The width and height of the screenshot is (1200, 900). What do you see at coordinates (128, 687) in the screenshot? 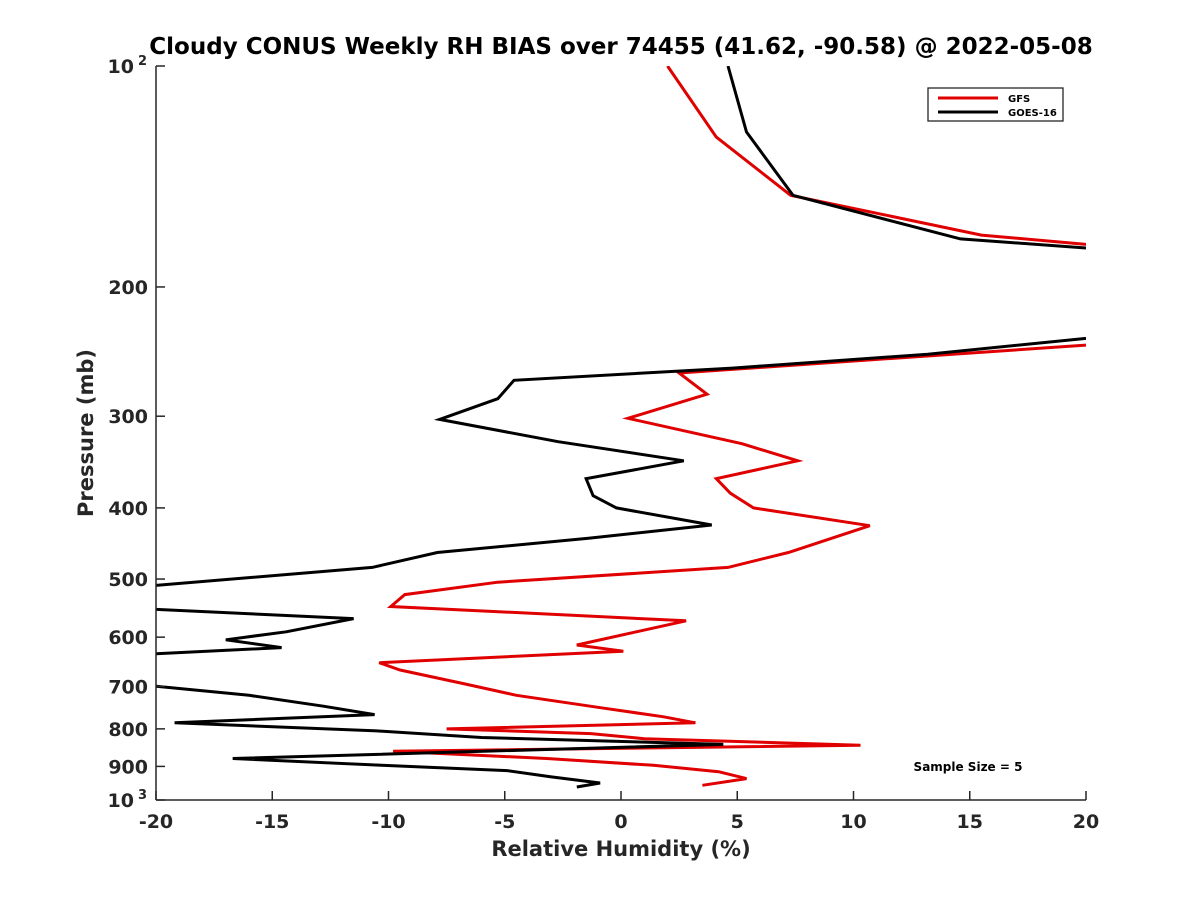
I see `y-tick-label: 700` at bounding box center [128, 687].